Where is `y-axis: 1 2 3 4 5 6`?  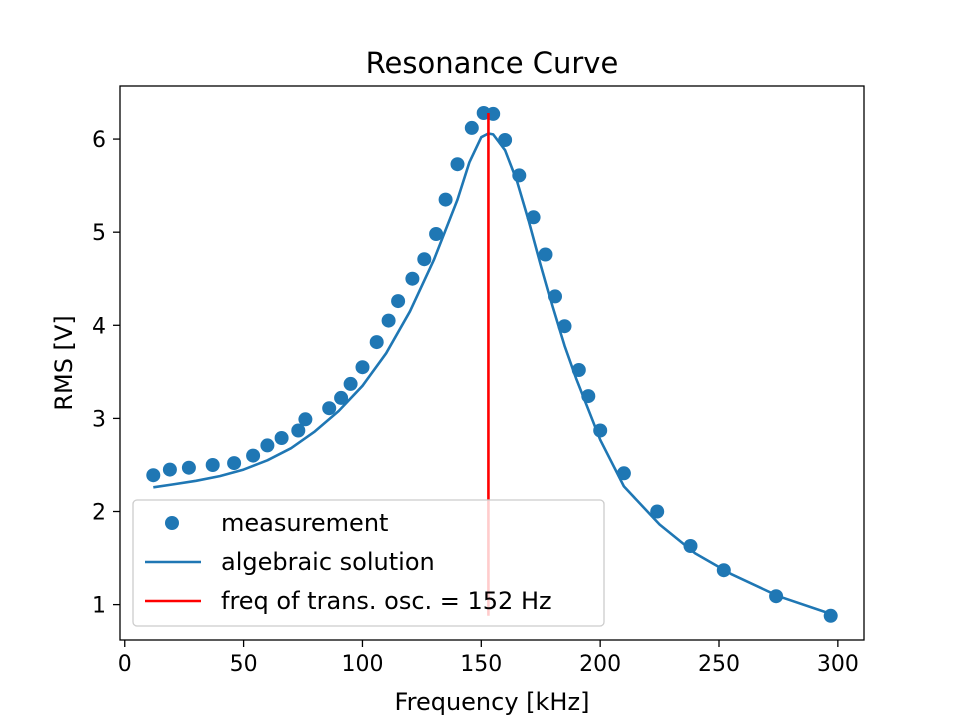
y-axis: 1 2 3 4 5 6 is located at coordinates (106, 373).